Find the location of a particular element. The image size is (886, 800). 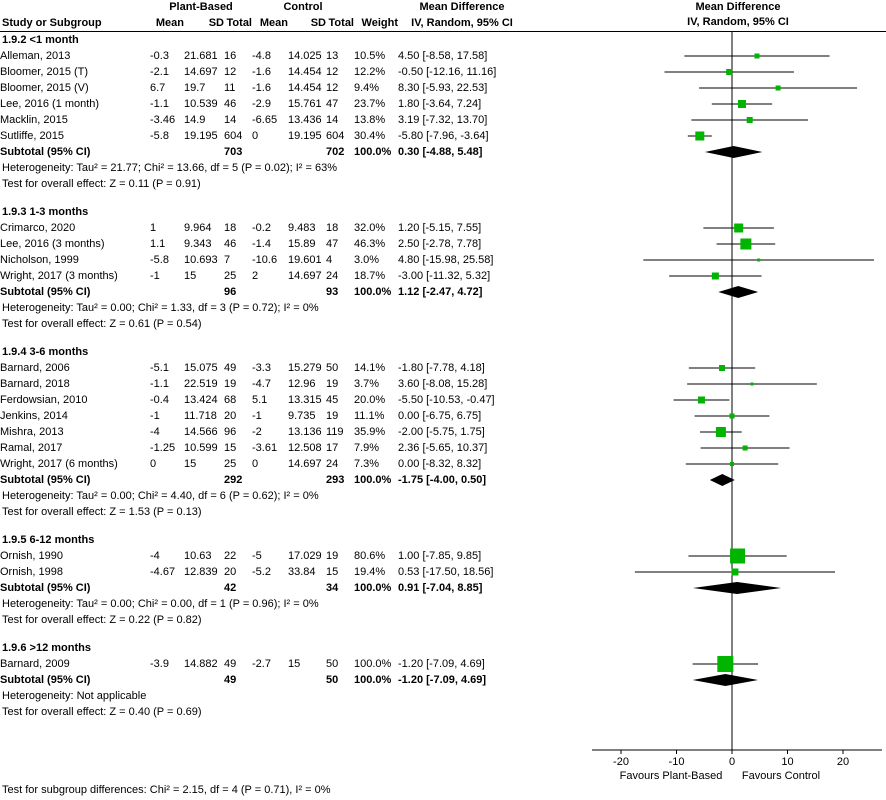

mean-control-cell: -6.65 is located at coordinates (265, 120).